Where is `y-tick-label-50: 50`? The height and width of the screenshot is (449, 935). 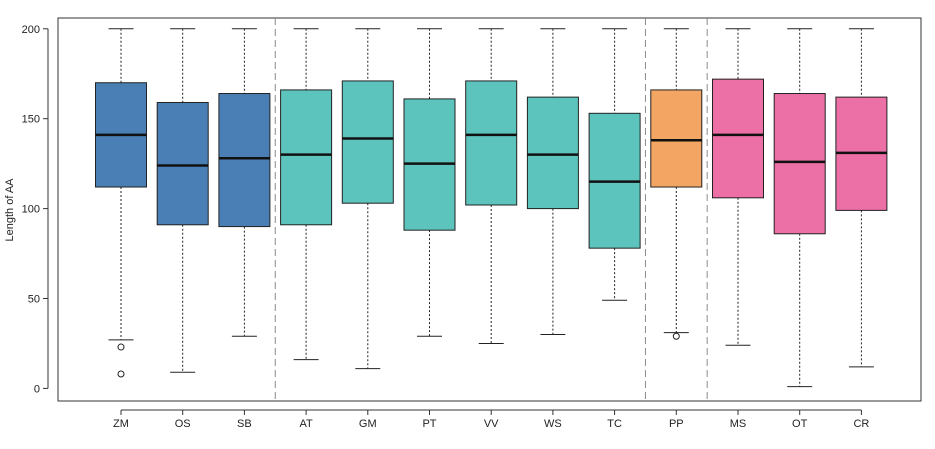 y-tick-label-50: 50 is located at coordinates (34, 300).